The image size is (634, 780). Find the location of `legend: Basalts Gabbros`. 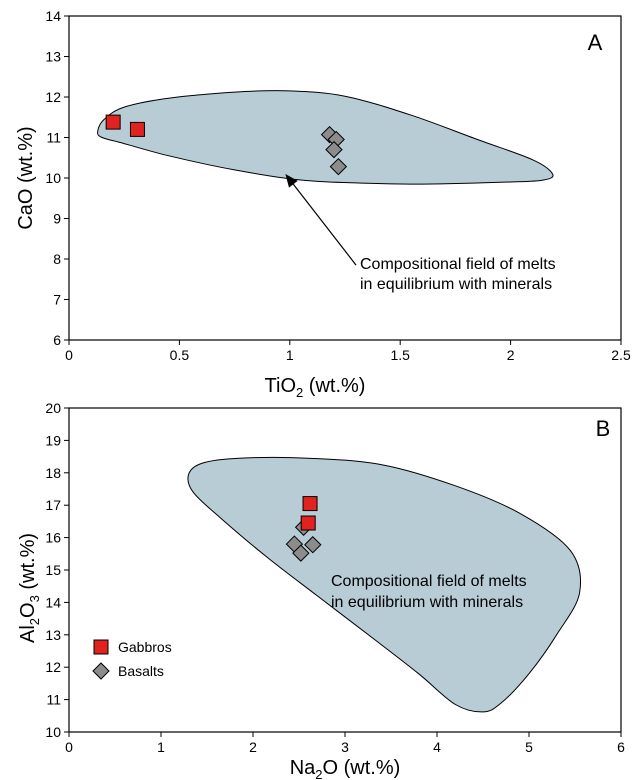

legend: Basalts Gabbros is located at coordinates (132, 659).